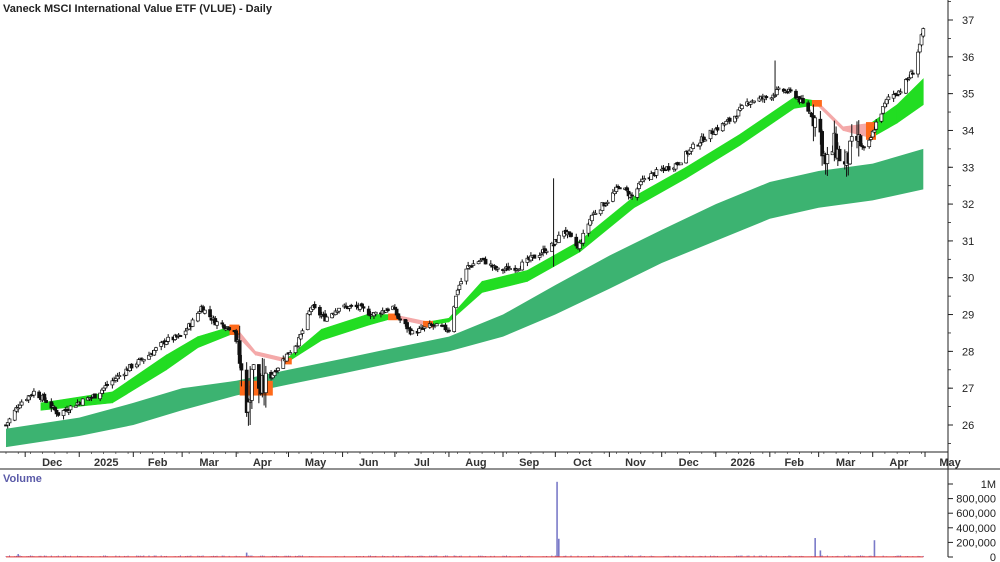 The height and width of the screenshot is (562, 1000). I want to click on x-tick-label: 2026, so click(743, 463).